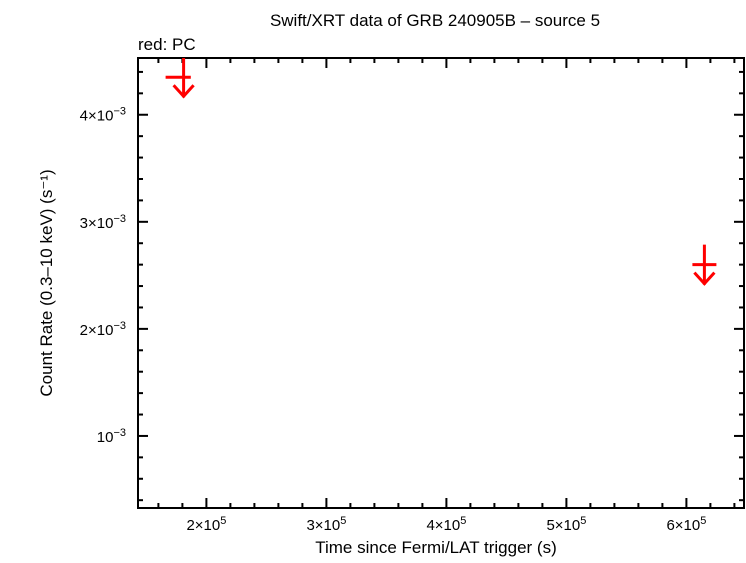  I want to click on y-tick-label: 3×10⁻³, so click(103, 222).